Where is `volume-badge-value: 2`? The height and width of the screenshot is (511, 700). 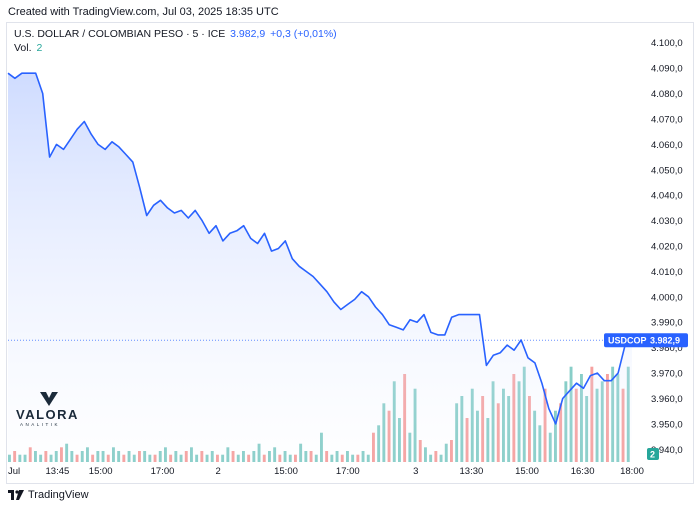
volume-badge-value: 2 is located at coordinates (652, 455).